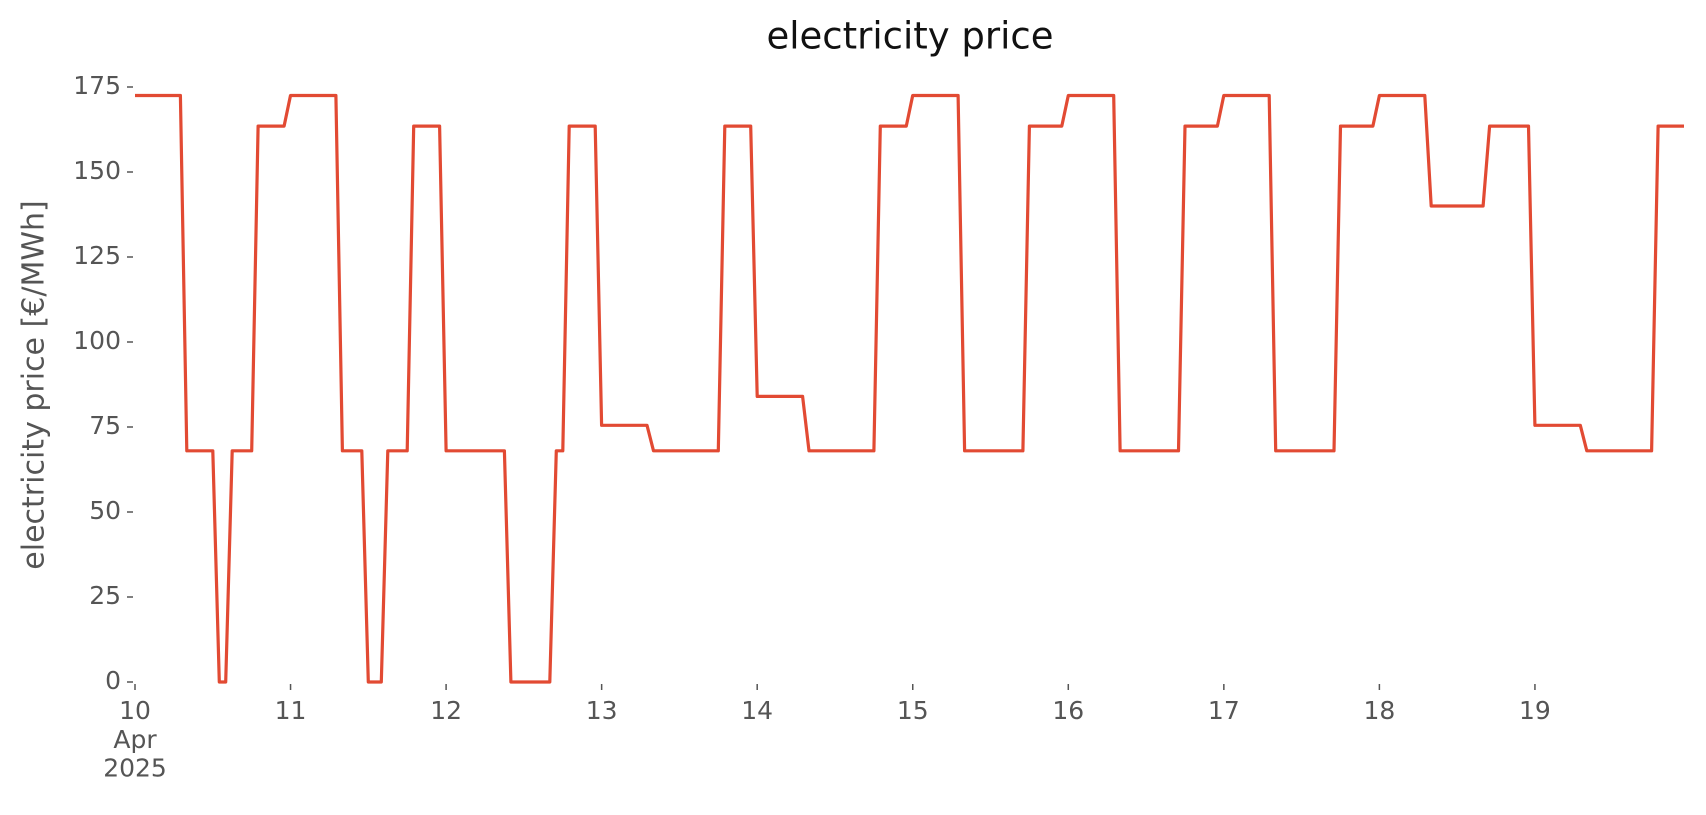 Image resolution: width=1706 pixels, height=815 pixels. I want to click on y-tick-label: 100, so click(97, 340).